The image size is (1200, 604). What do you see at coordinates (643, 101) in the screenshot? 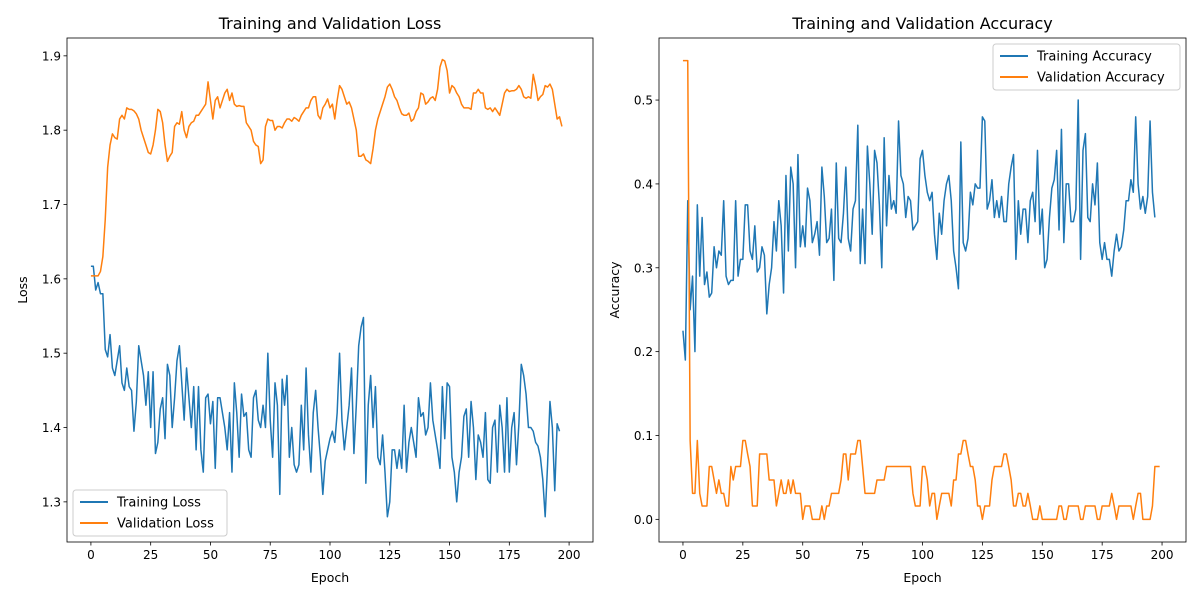
I see `y-tick-label: 0.5` at bounding box center [643, 101].